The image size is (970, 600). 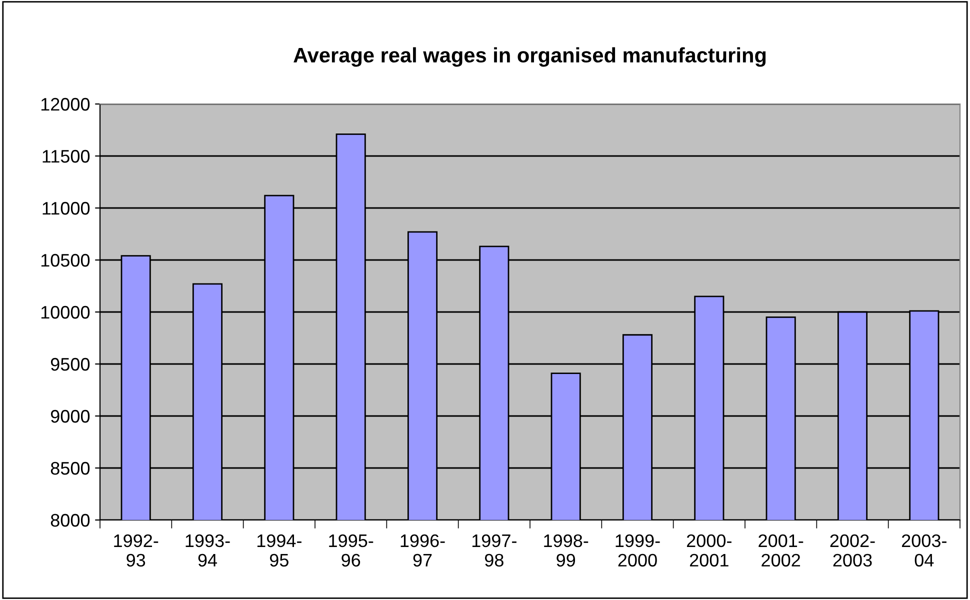 What do you see at coordinates (70, 364) in the screenshot?
I see `y-tick-label: 9500` at bounding box center [70, 364].